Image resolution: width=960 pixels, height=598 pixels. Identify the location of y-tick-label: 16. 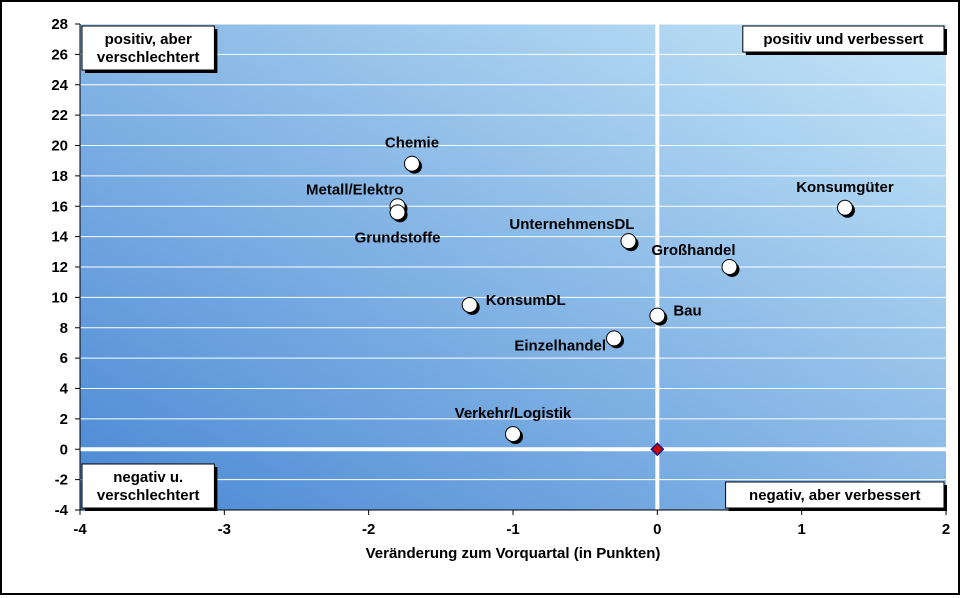
(59, 206).